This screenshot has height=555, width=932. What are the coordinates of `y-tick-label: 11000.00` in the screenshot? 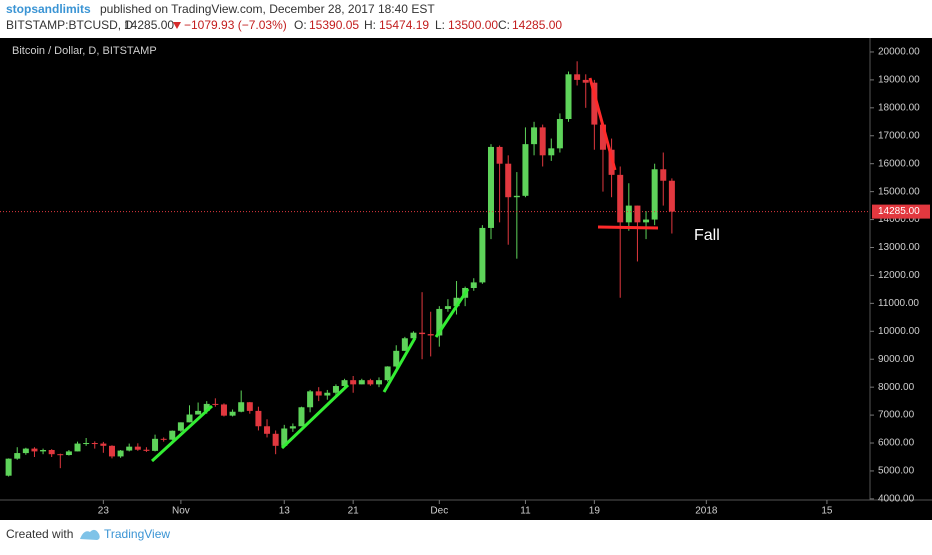 It's located at (898, 303).